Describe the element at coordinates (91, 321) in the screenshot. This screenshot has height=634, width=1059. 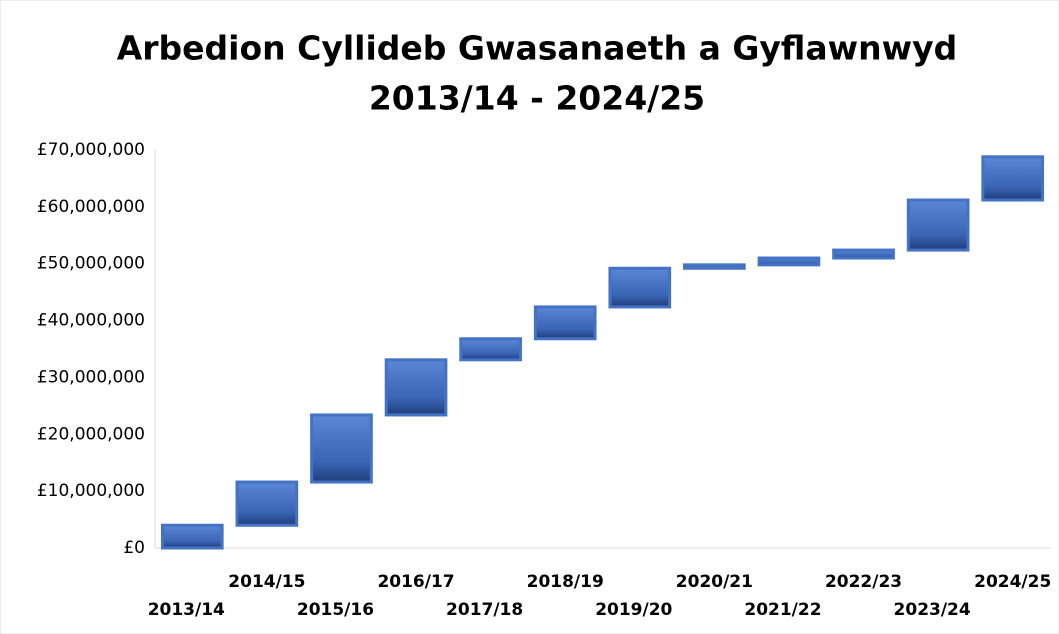
I see `y-tick-label: £40,000,000` at that location.